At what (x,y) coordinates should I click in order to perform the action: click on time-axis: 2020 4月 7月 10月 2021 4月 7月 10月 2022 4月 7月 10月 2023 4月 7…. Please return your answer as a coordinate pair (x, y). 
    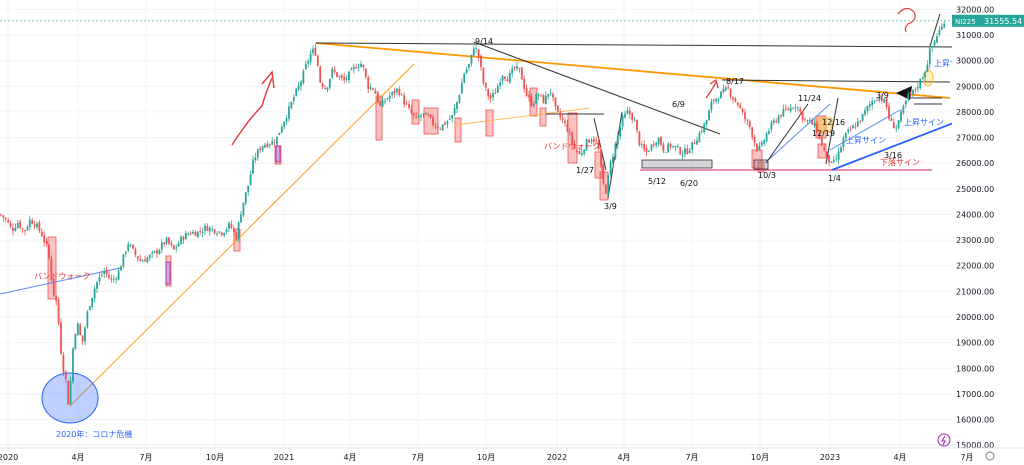
    Looking at the image, I should click on (512, 449).